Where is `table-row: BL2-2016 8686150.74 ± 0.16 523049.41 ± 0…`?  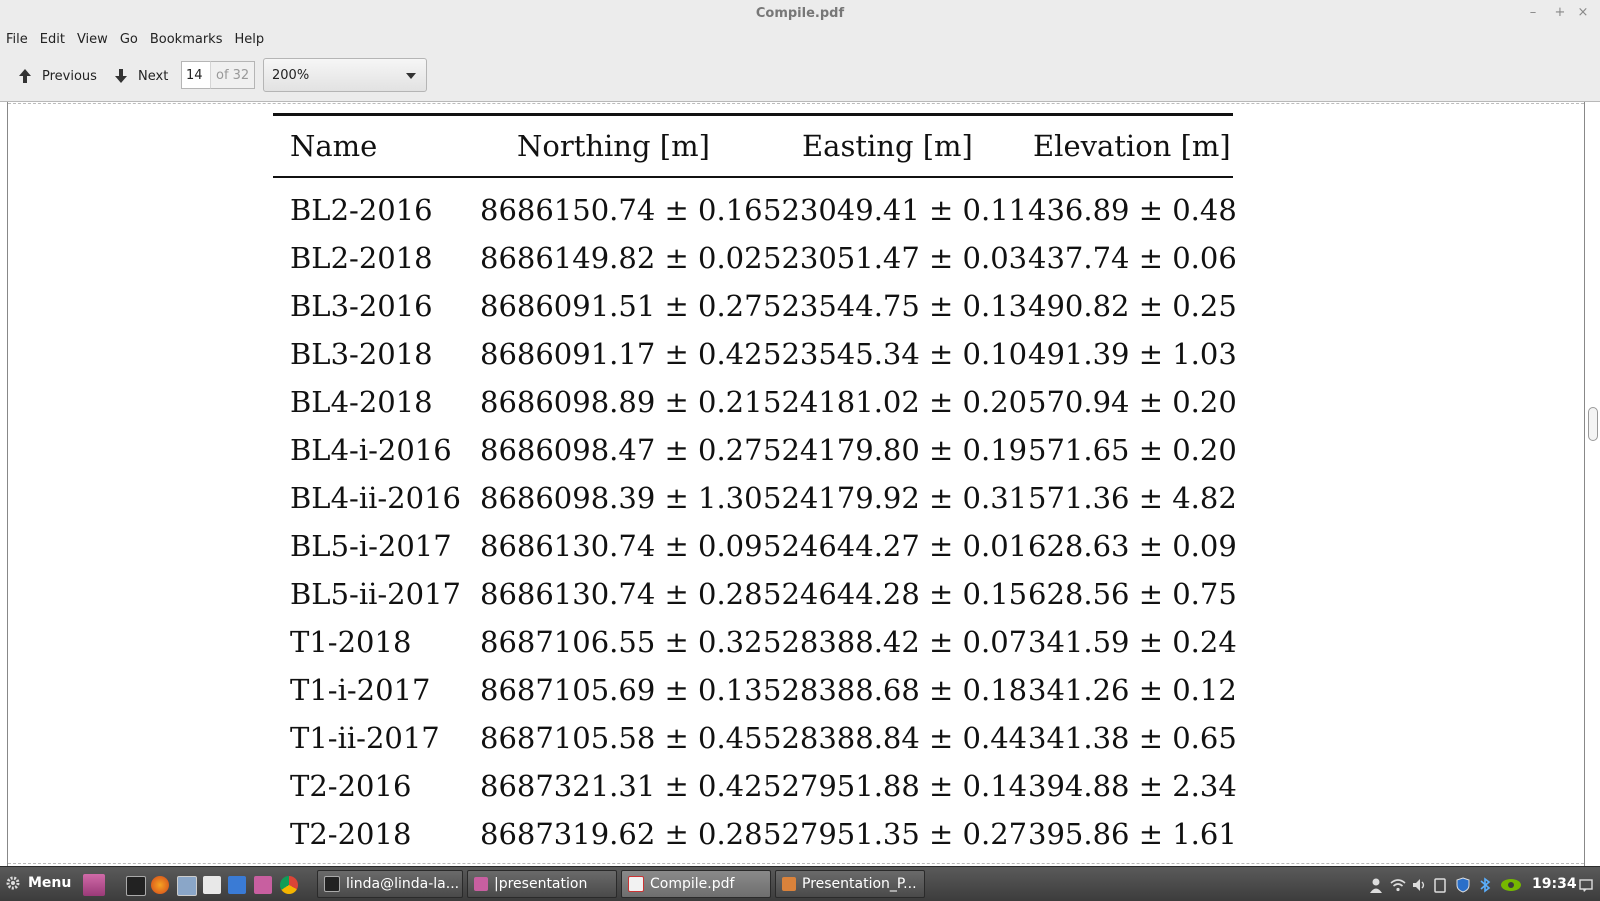
table-row: BL2-2016 8686150.74 ± 0.16 523049.41 ± 0… is located at coordinates (755, 217).